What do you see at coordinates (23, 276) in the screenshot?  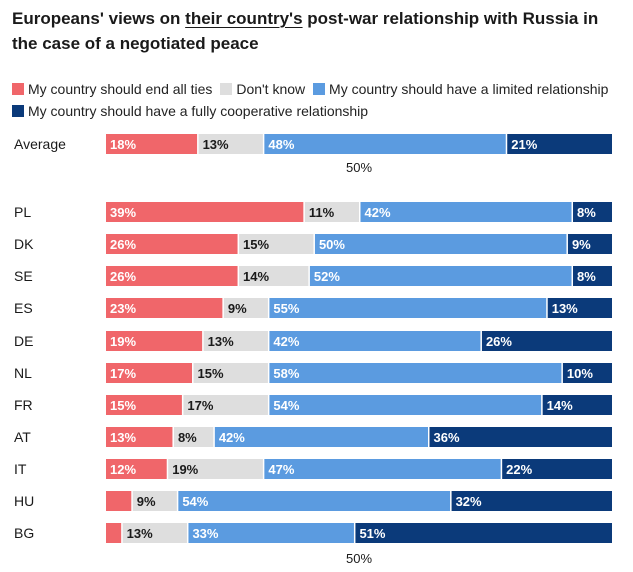 I see `row-label-se: SE` at bounding box center [23, 276].